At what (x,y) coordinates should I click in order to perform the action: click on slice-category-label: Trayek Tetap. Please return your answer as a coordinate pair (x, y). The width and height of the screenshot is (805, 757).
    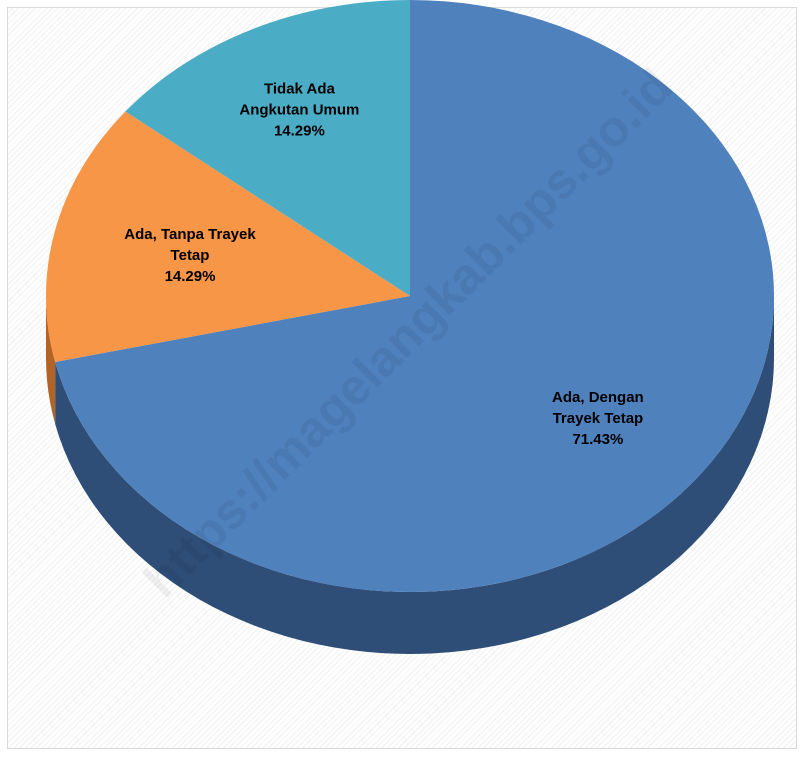
    Looking at the image, I should click on (598, 418).